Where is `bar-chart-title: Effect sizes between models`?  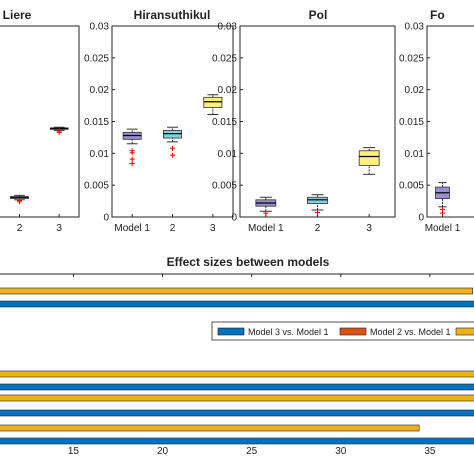
bar-chart-title: Effect sizes between models is located at coordinates (248, 262).